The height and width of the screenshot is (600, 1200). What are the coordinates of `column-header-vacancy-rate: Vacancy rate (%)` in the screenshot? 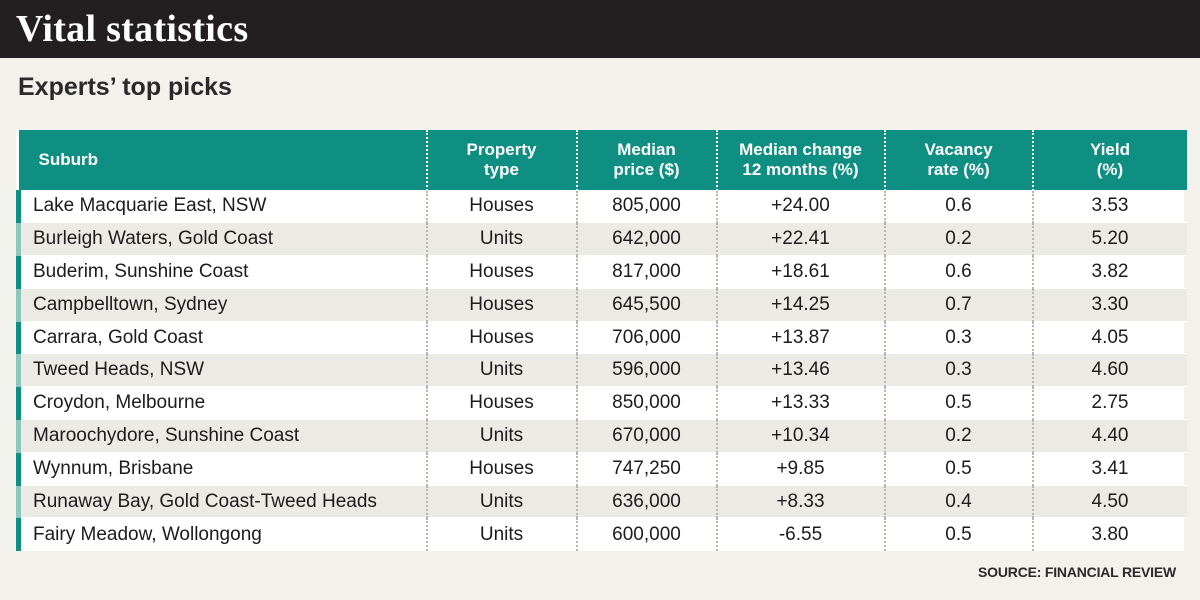 It's located at (958, 160).